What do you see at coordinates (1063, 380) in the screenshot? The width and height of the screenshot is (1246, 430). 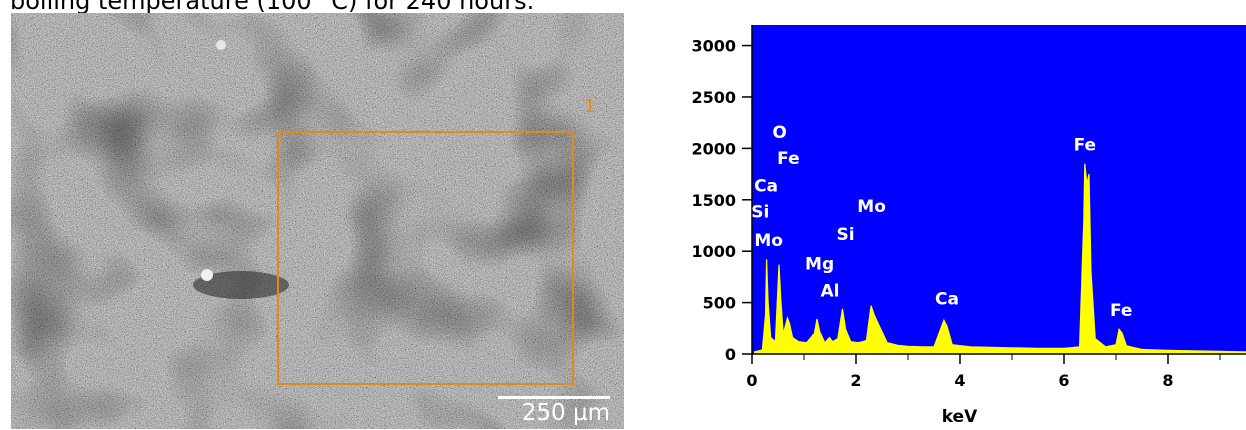 I see `x-tick-label: 6` at bounding box center [1063, 380].